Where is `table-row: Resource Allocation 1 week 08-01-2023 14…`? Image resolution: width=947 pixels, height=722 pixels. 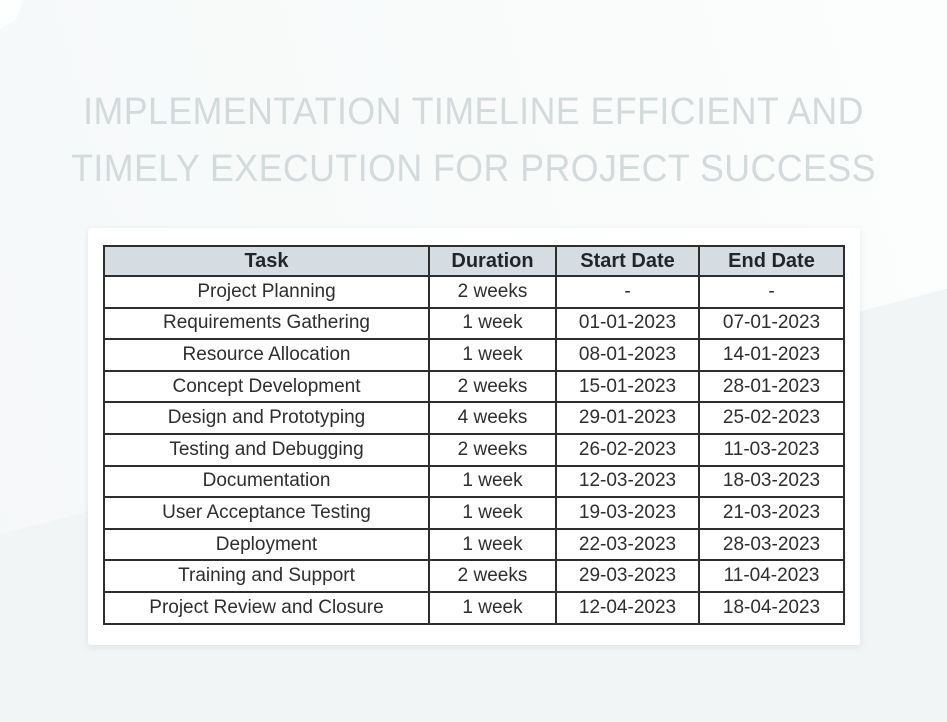 table-row: Resource Allocation 1 week 08-01-2023 14… is located at coordinates (474, 355).